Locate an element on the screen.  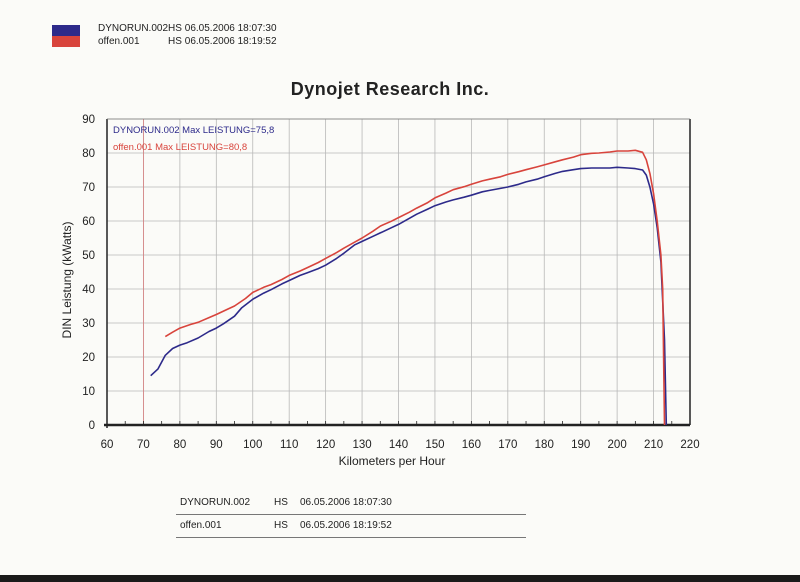
table-run-name: offen.001 is located at coordinates (201, 525).